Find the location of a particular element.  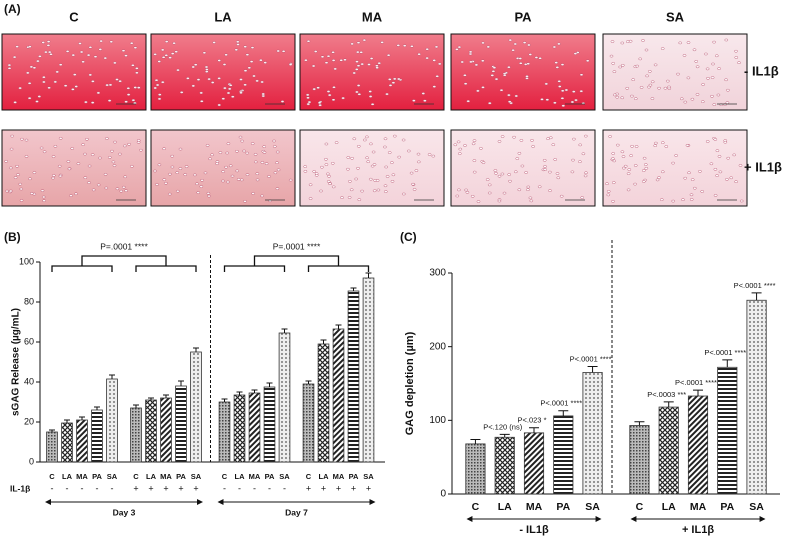

x-tick-label: LA is located at coordinates (240, 476).